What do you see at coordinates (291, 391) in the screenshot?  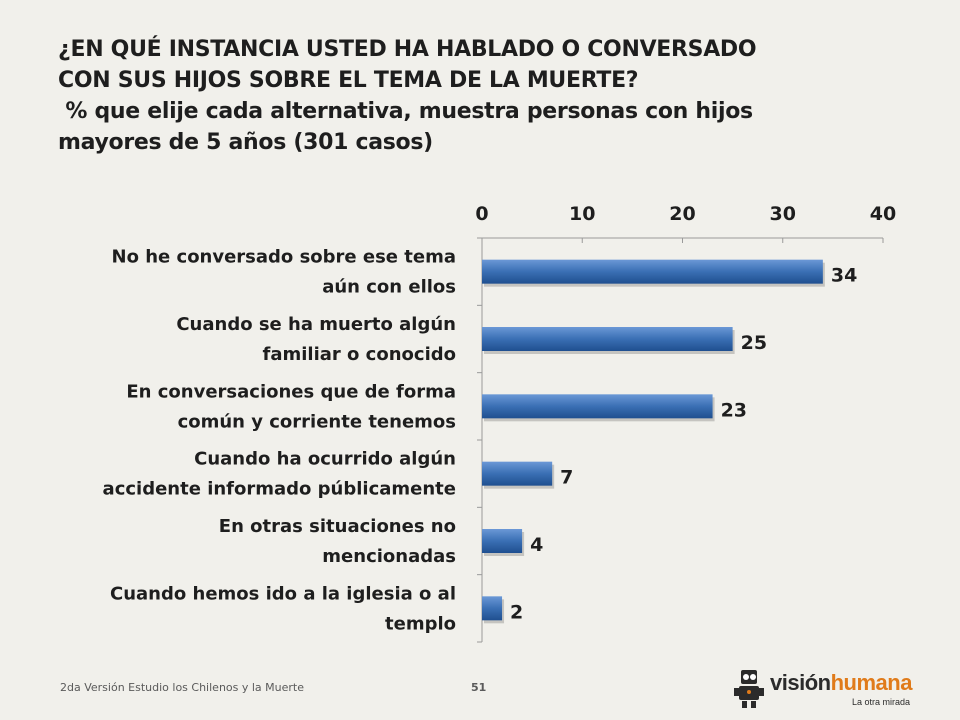 I see `category-label: En conversaciones que de forma` at bounding box center [291, 391].